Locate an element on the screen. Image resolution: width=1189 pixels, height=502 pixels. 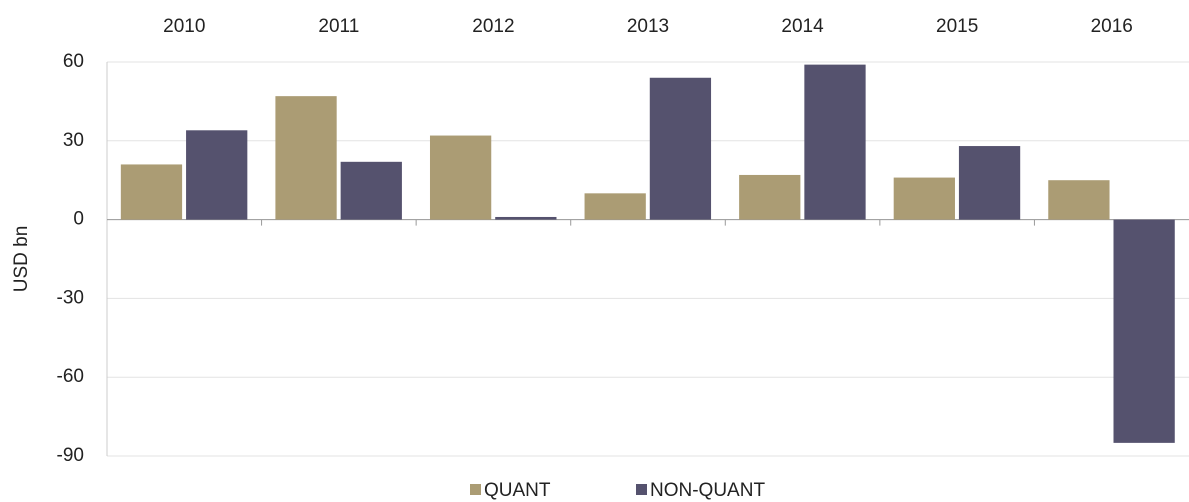
x-tick-label: 2013 is located at coordinates (648, 26).